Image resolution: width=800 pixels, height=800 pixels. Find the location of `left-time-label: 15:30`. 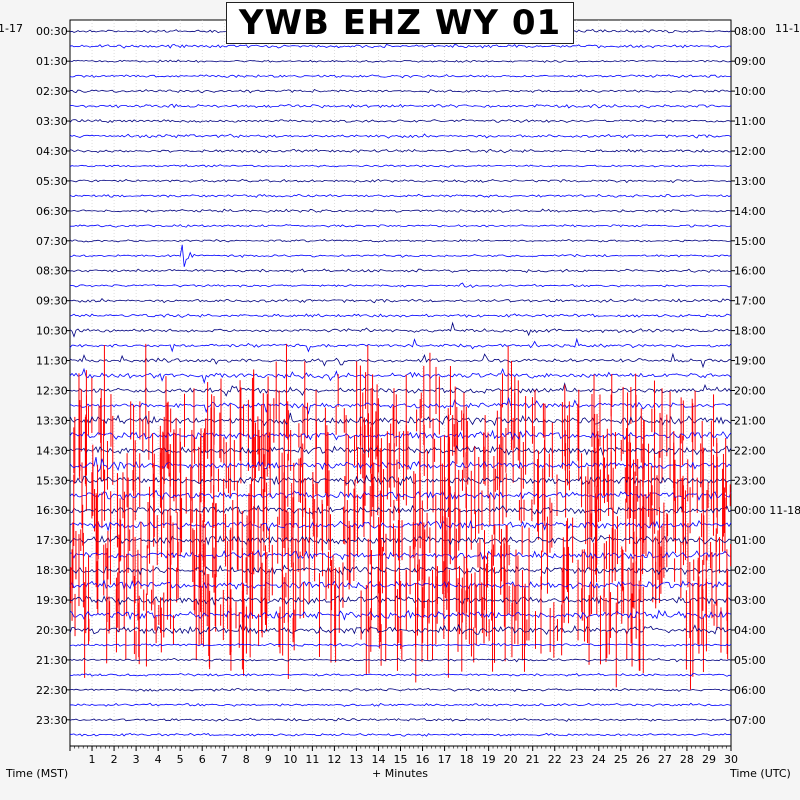

left-time-label: 15:30 is located at coordinates (52, 480).